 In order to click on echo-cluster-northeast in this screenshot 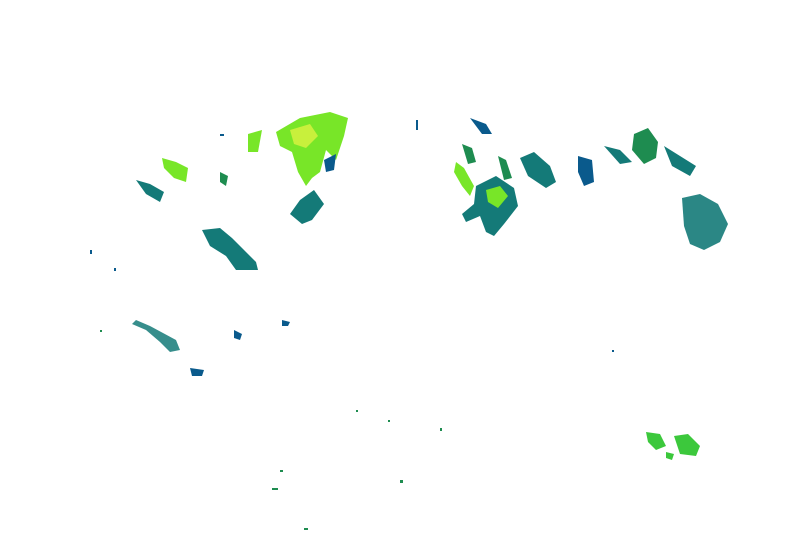, I will do `click(666, 189)`.